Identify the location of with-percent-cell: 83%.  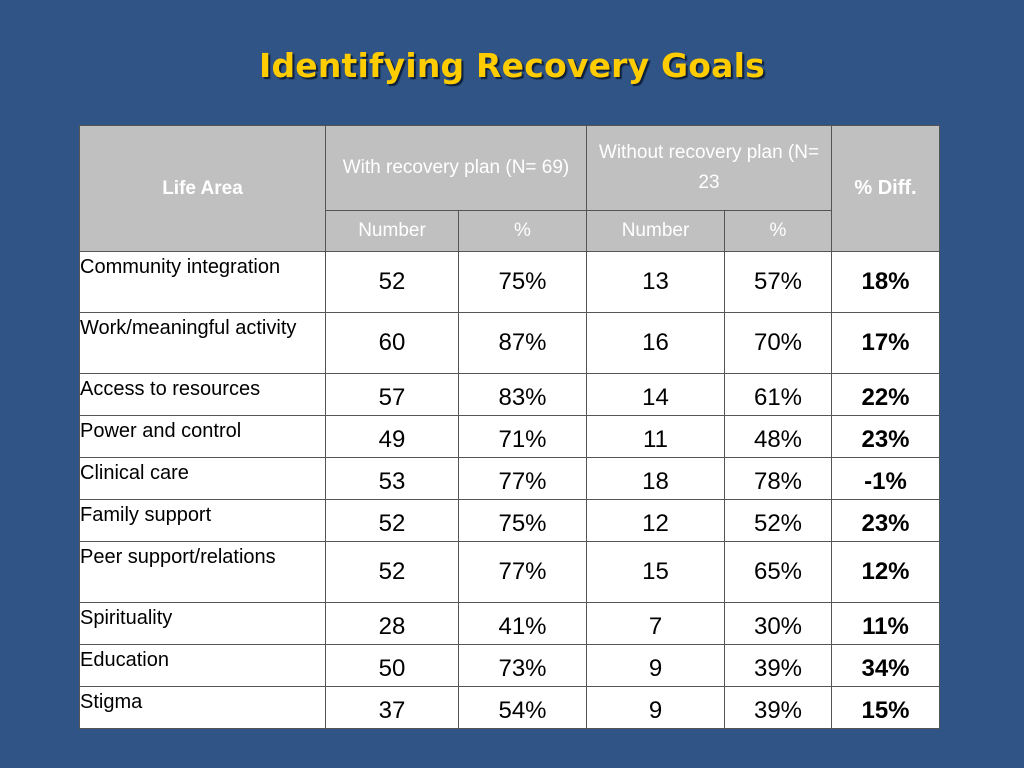
(522, 394).